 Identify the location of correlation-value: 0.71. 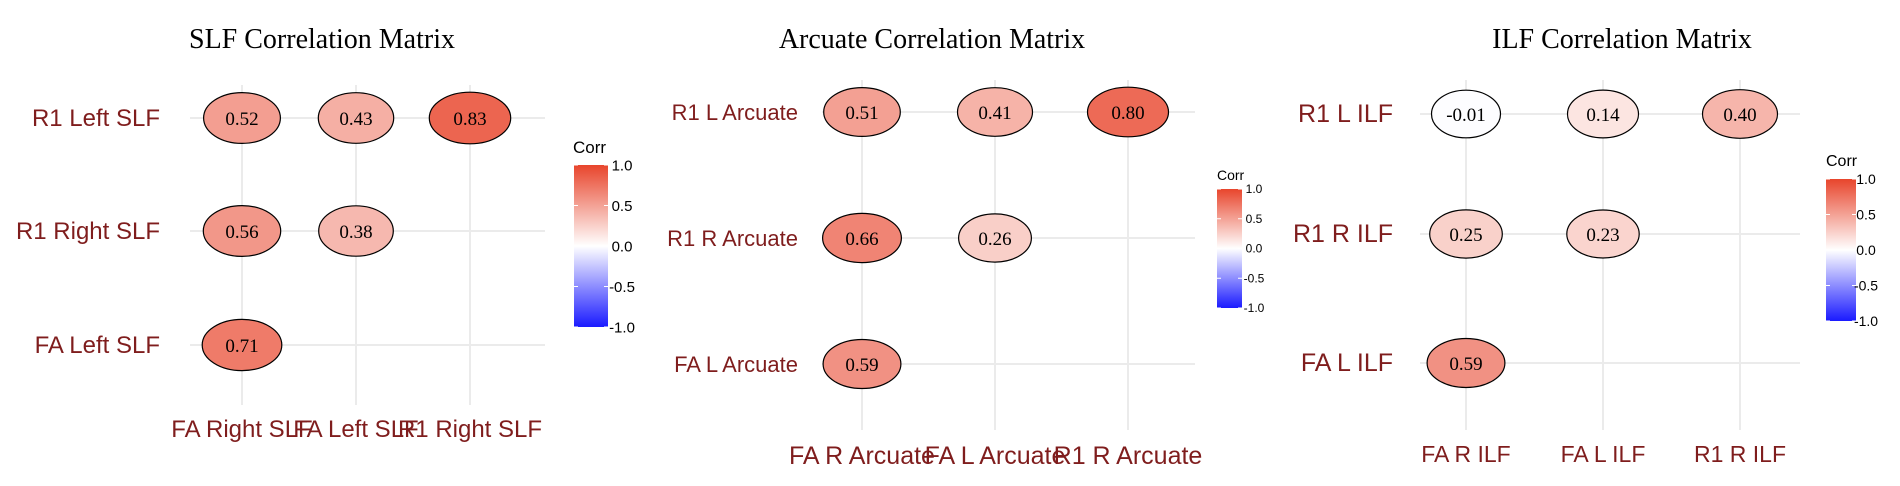
(241, 346).